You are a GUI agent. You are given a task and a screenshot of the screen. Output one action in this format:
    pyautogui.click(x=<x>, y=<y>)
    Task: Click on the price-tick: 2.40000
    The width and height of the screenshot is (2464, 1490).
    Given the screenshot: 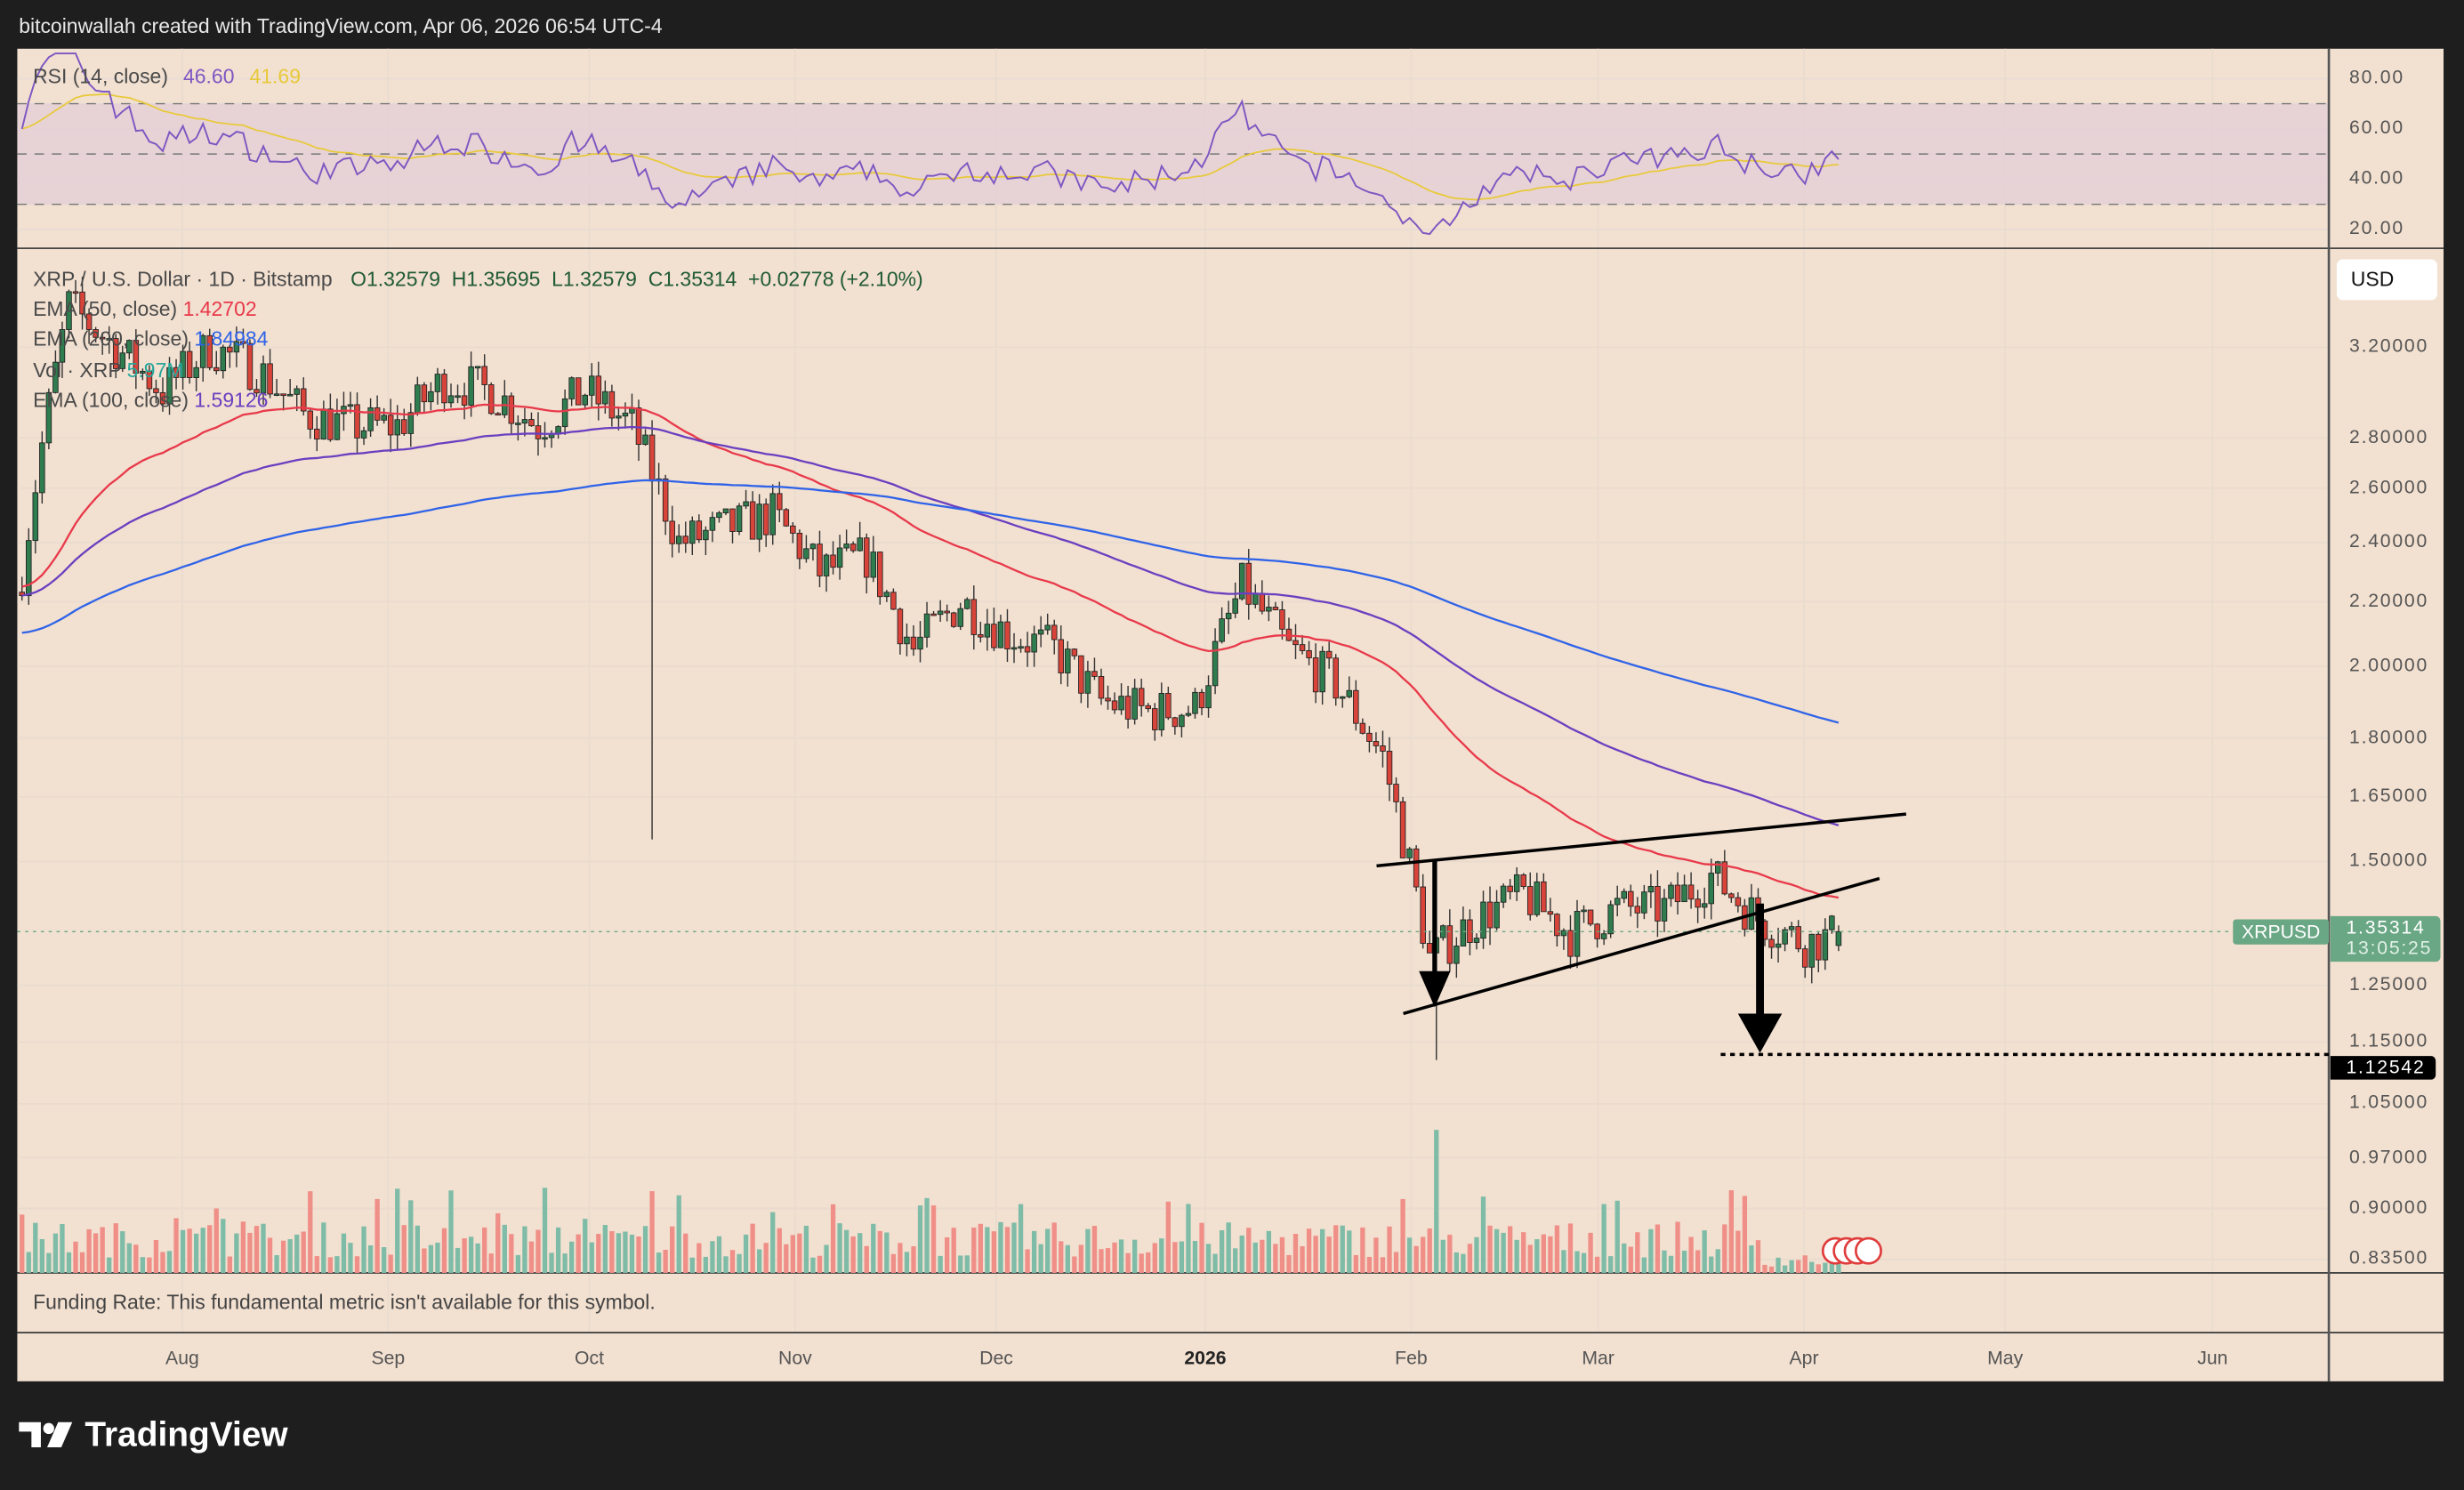 What is the action you would take?
    pyautogui.click(x=2389, y=540)
    